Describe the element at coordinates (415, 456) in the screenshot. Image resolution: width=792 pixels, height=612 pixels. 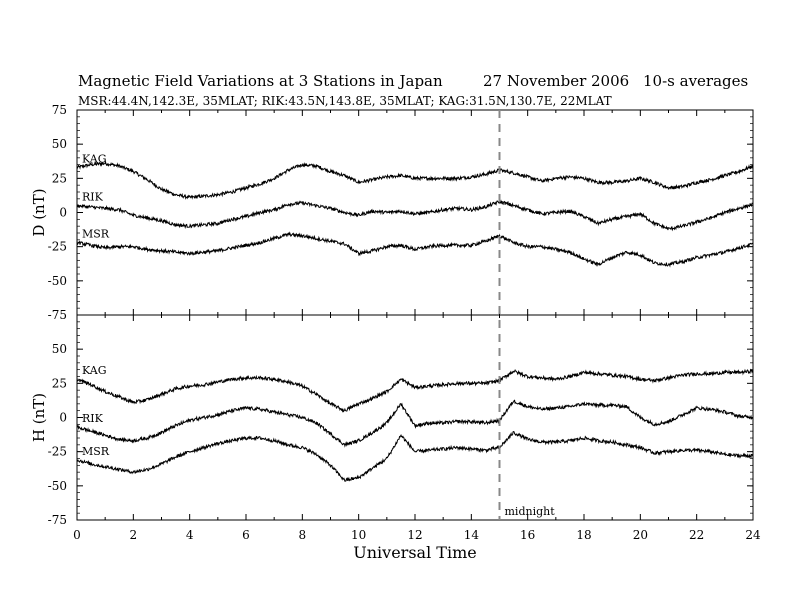
I see `trace-H-msr` at that location.